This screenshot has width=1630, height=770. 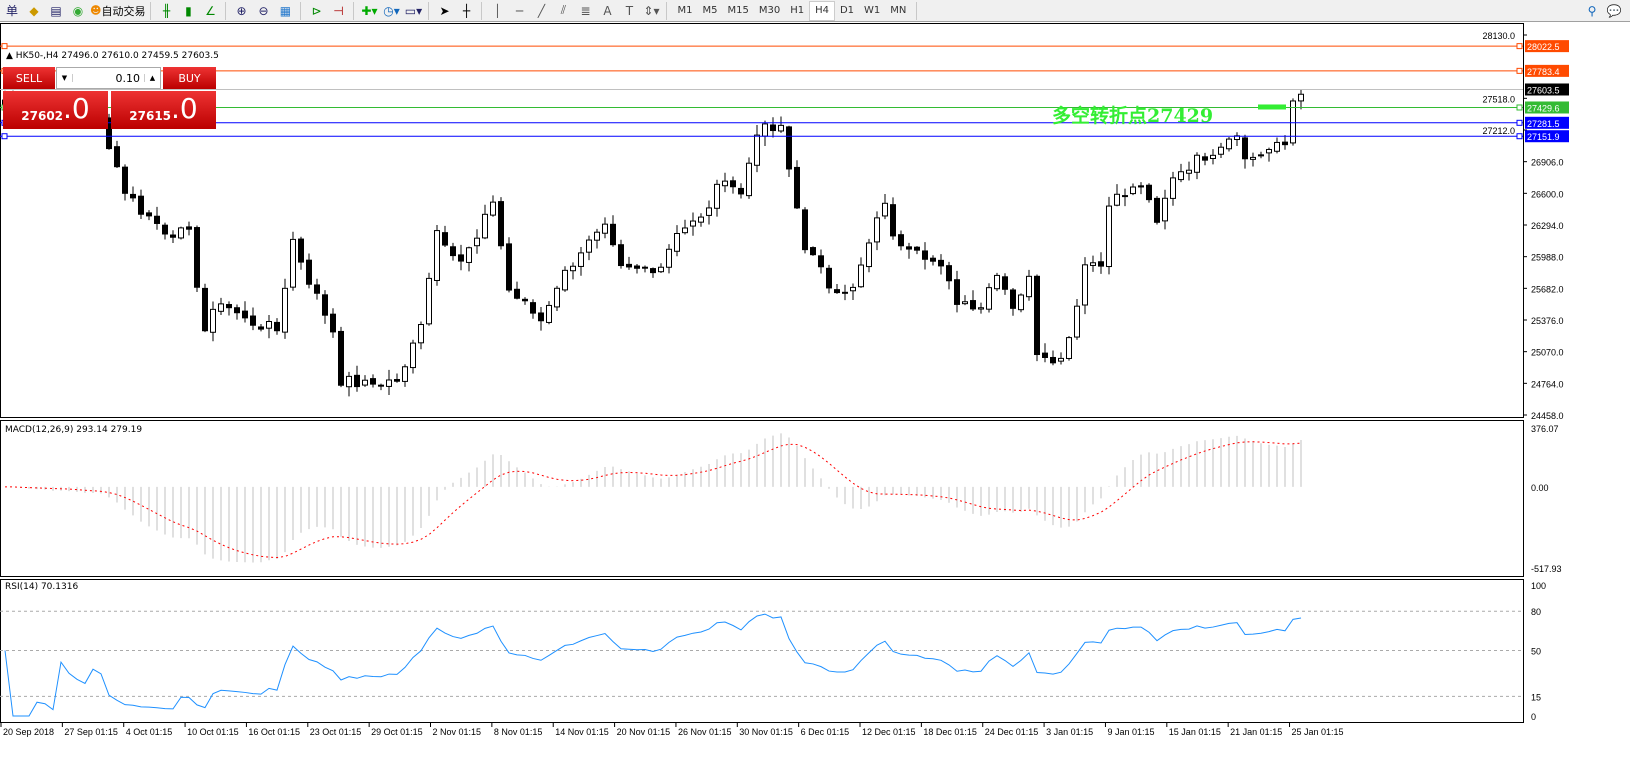 I want to click on pivot-annotation: 多空转折点27429, so click(x=1133, y=116).